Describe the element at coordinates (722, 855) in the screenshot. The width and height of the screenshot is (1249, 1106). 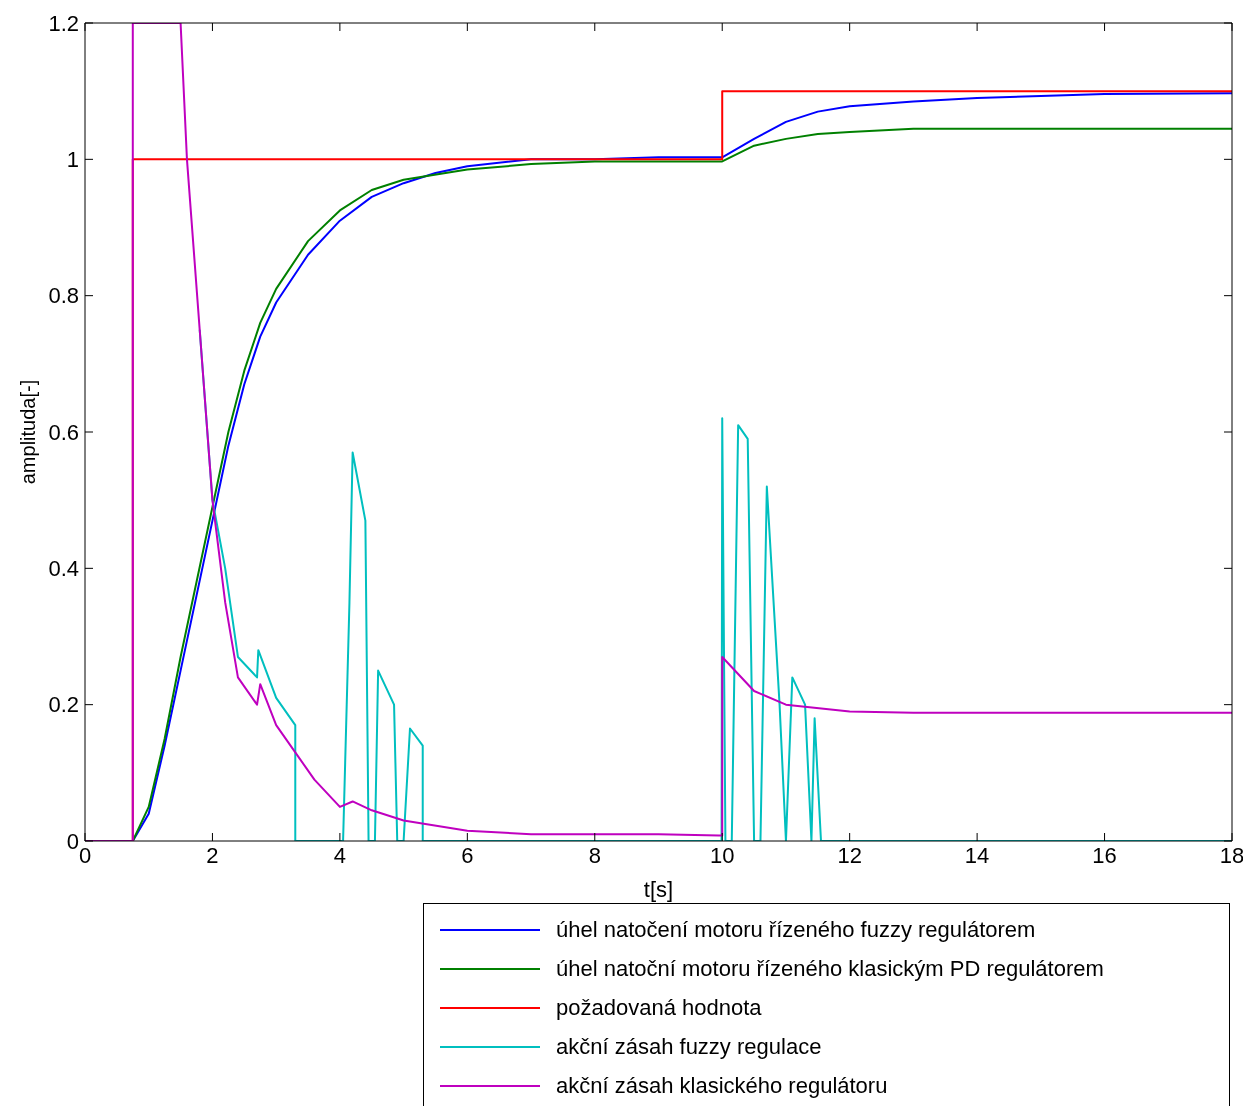
I see `x-tick-label: 10` at that location.